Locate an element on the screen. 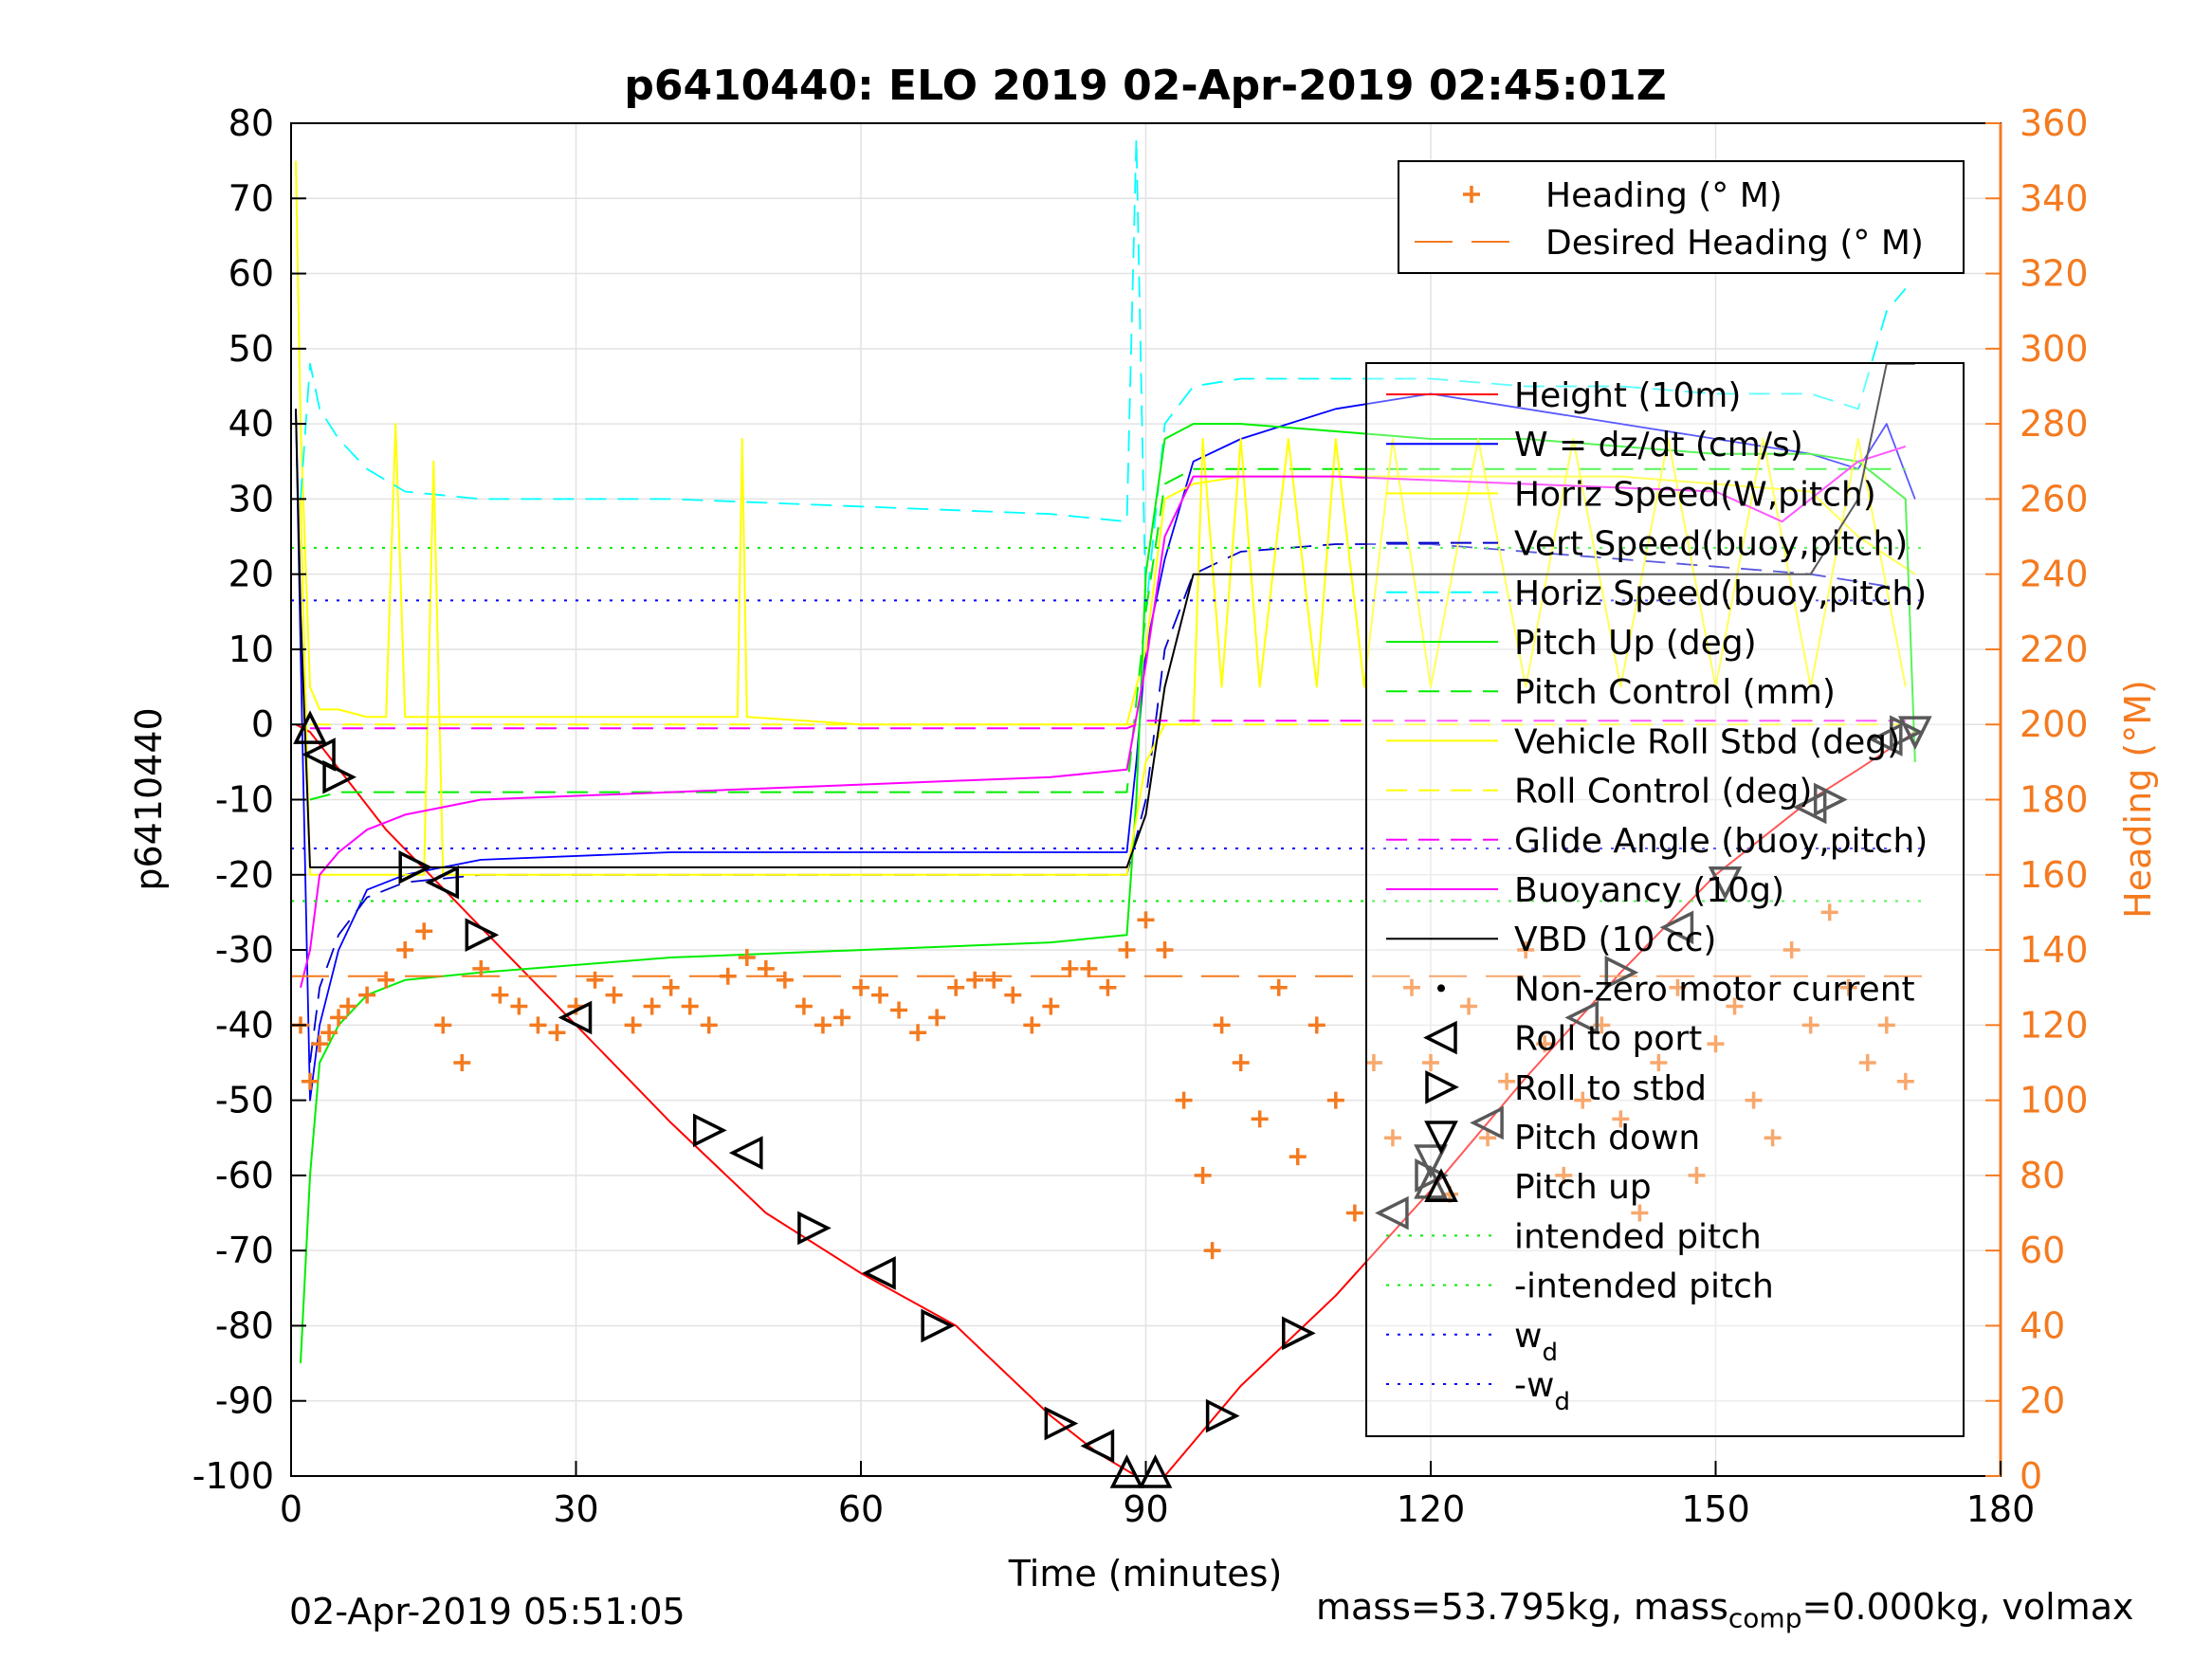  heading-legend-box is located at coordinates (1681, 217).